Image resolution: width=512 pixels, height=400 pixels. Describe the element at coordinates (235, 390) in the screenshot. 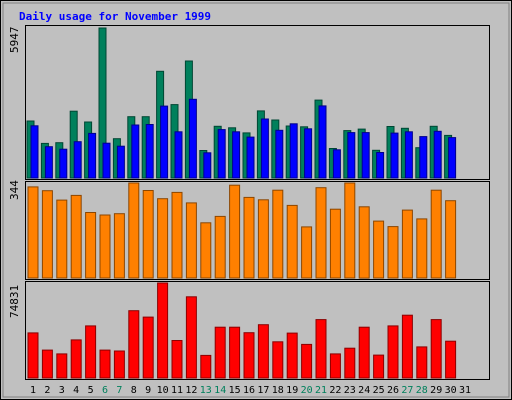

I see `x-tick-label-day-15: 15` at that location.